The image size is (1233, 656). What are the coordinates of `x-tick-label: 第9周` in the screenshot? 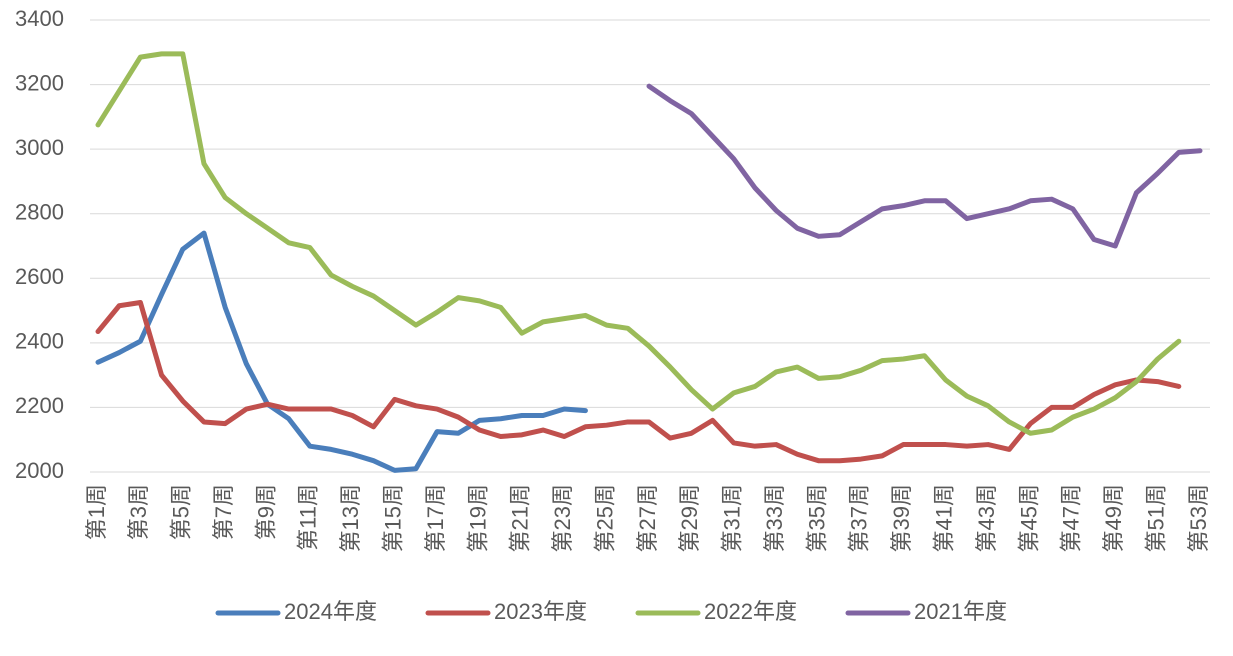 It's located at (265, 512).